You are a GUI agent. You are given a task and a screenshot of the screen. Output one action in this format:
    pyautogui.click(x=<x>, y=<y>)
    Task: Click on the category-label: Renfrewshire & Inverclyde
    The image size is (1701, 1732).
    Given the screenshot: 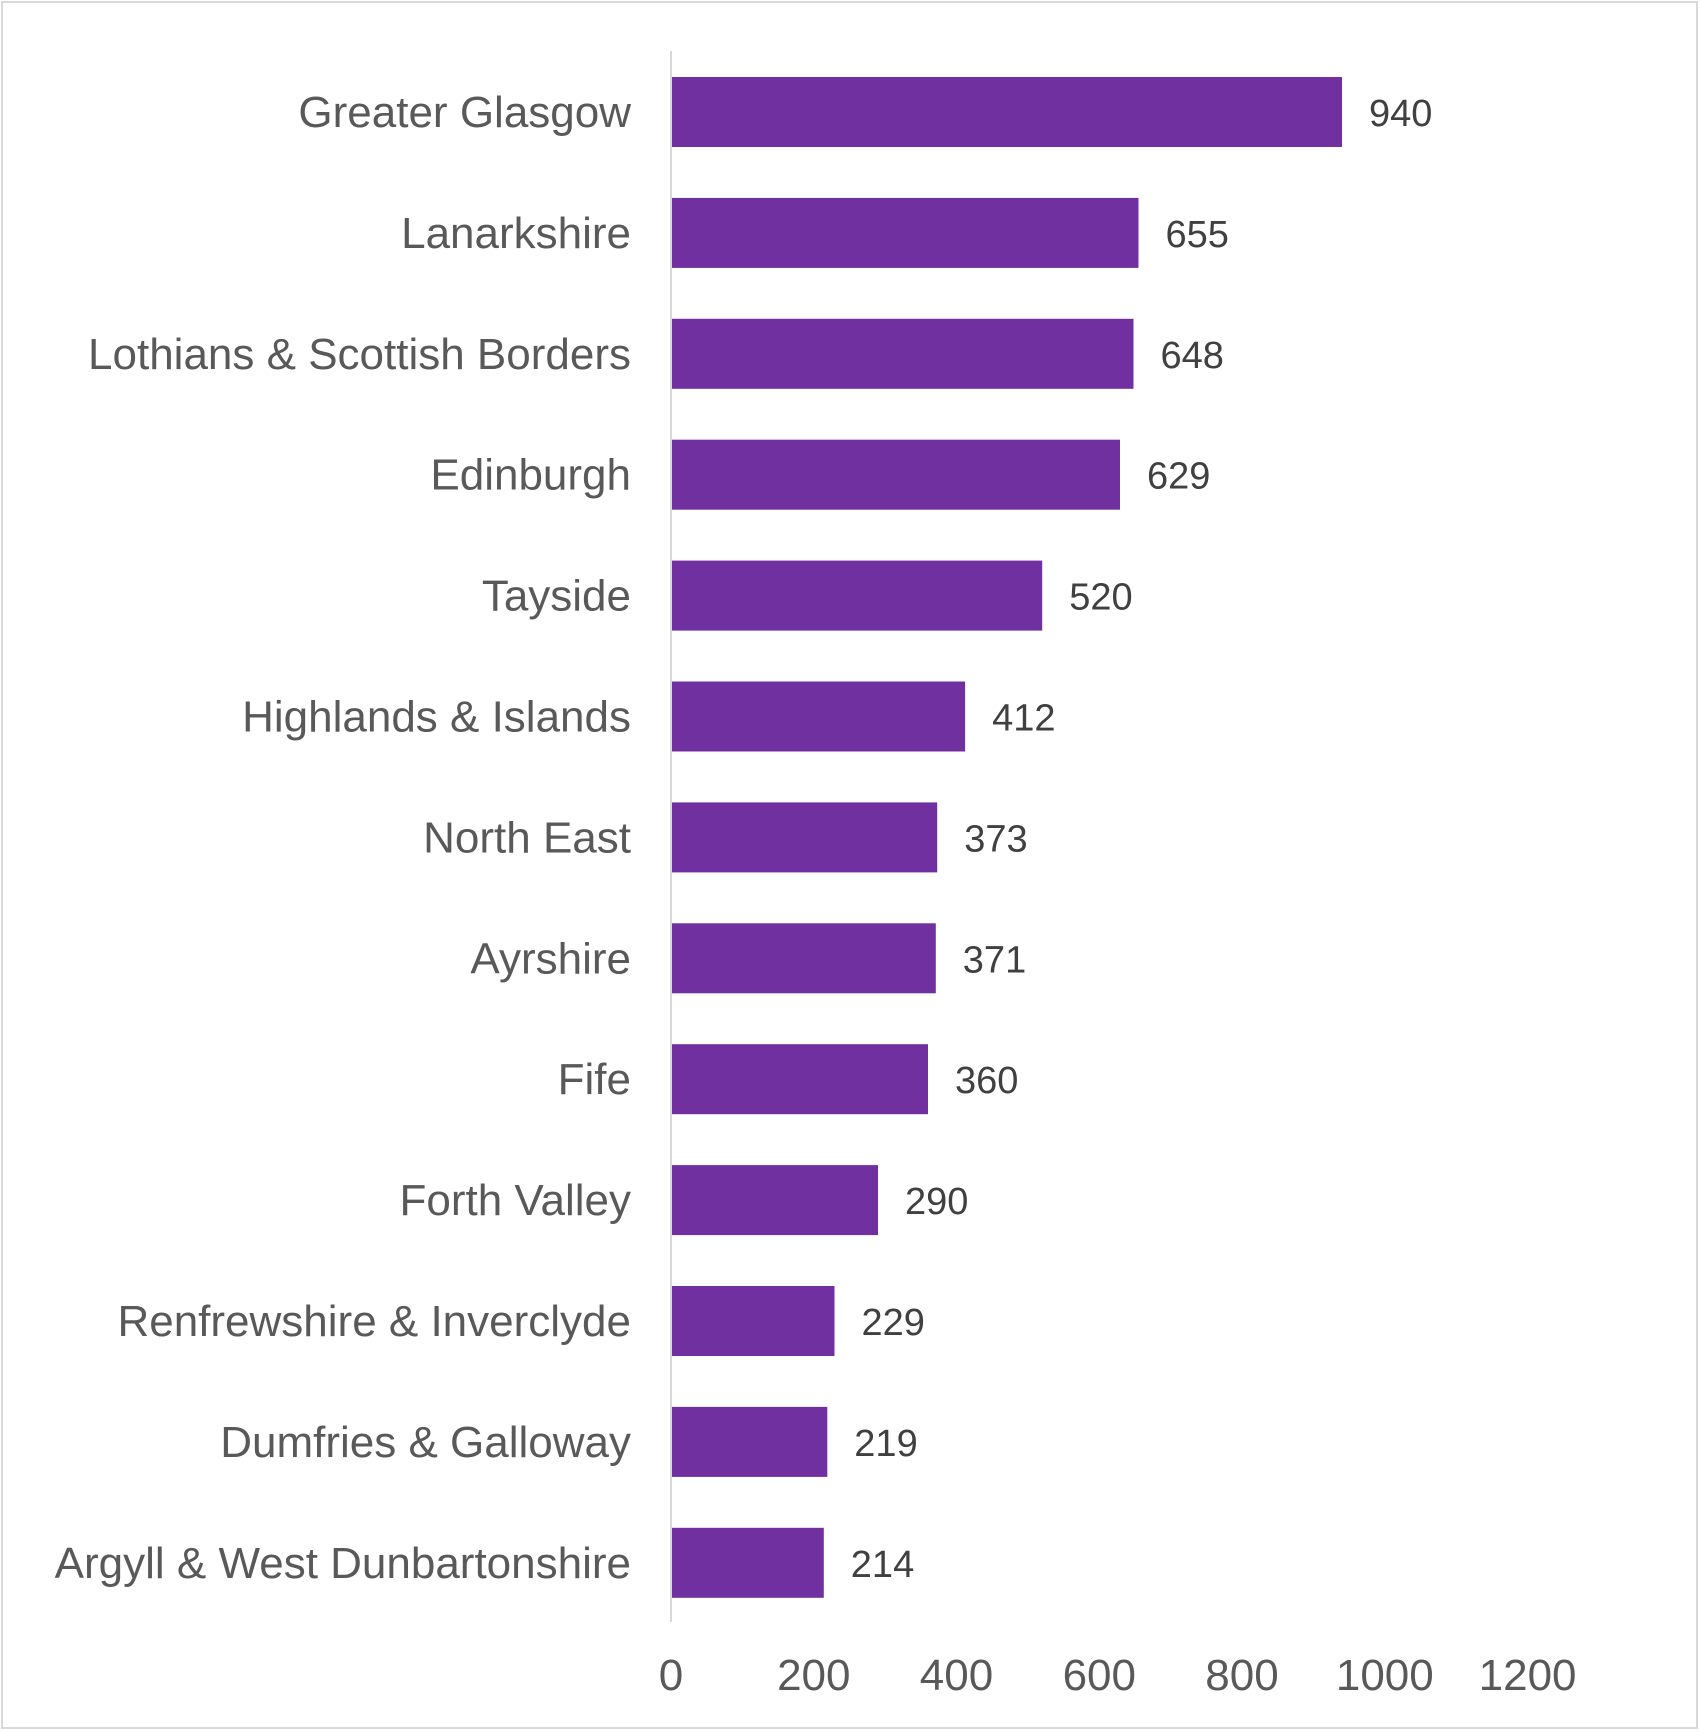 What is the action you would take?
    pyautogui.click(x=374, y=1321)
    